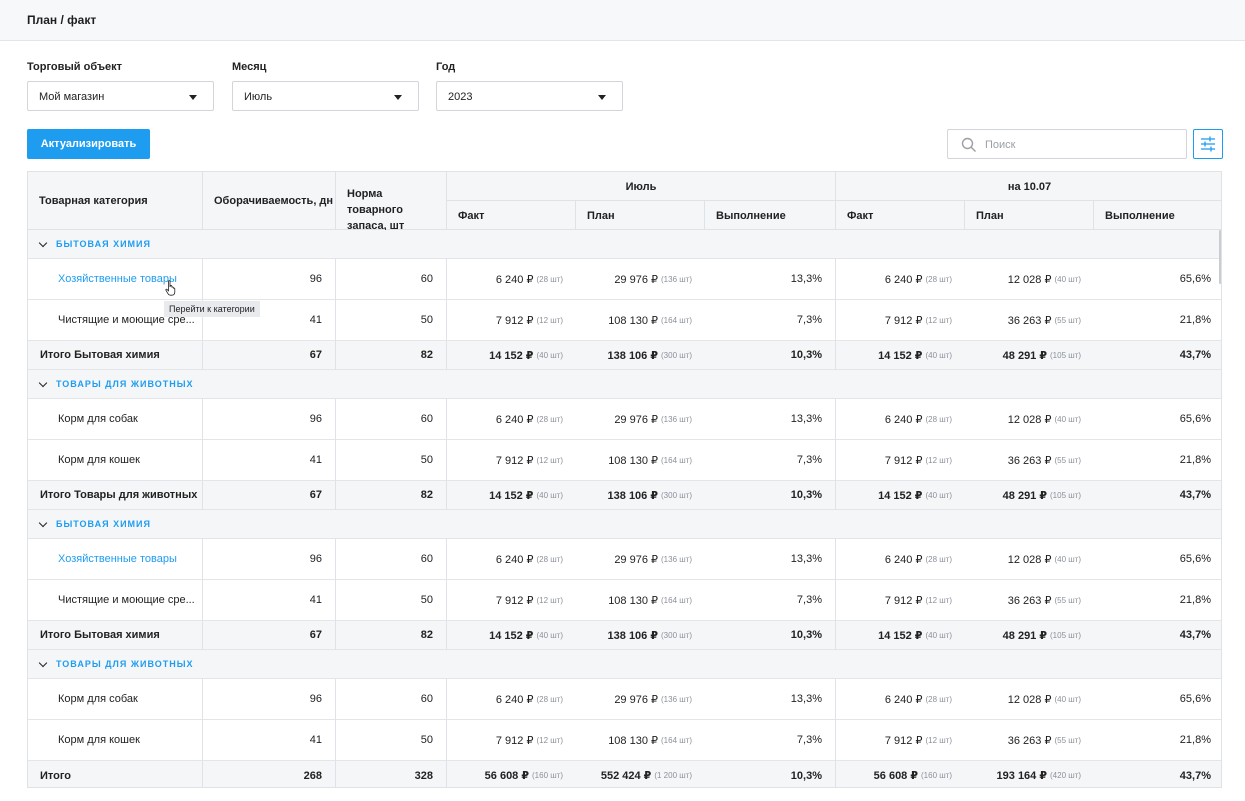  What do you see at coordinates (103, 244) in the screenshot?
I see `group-label: БЫТОВАЯ ХИМИЯ` at bounding box center [103, 244].